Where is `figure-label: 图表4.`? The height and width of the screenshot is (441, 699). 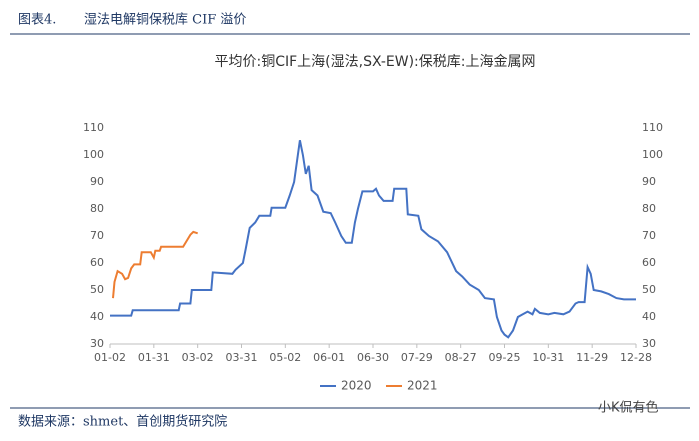 figure-label: 图表4. is located at coordinates (37, 20).